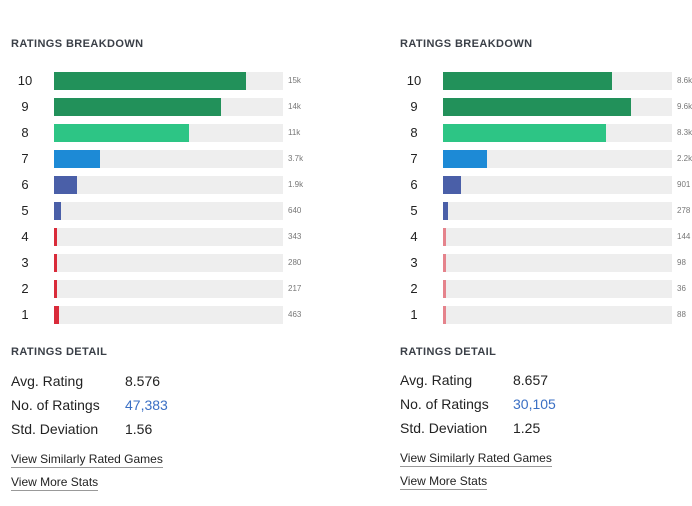 This screenshot has height=506, width=692. I want to click on rating-row-9: 9 9.6k, so click(546, 107).